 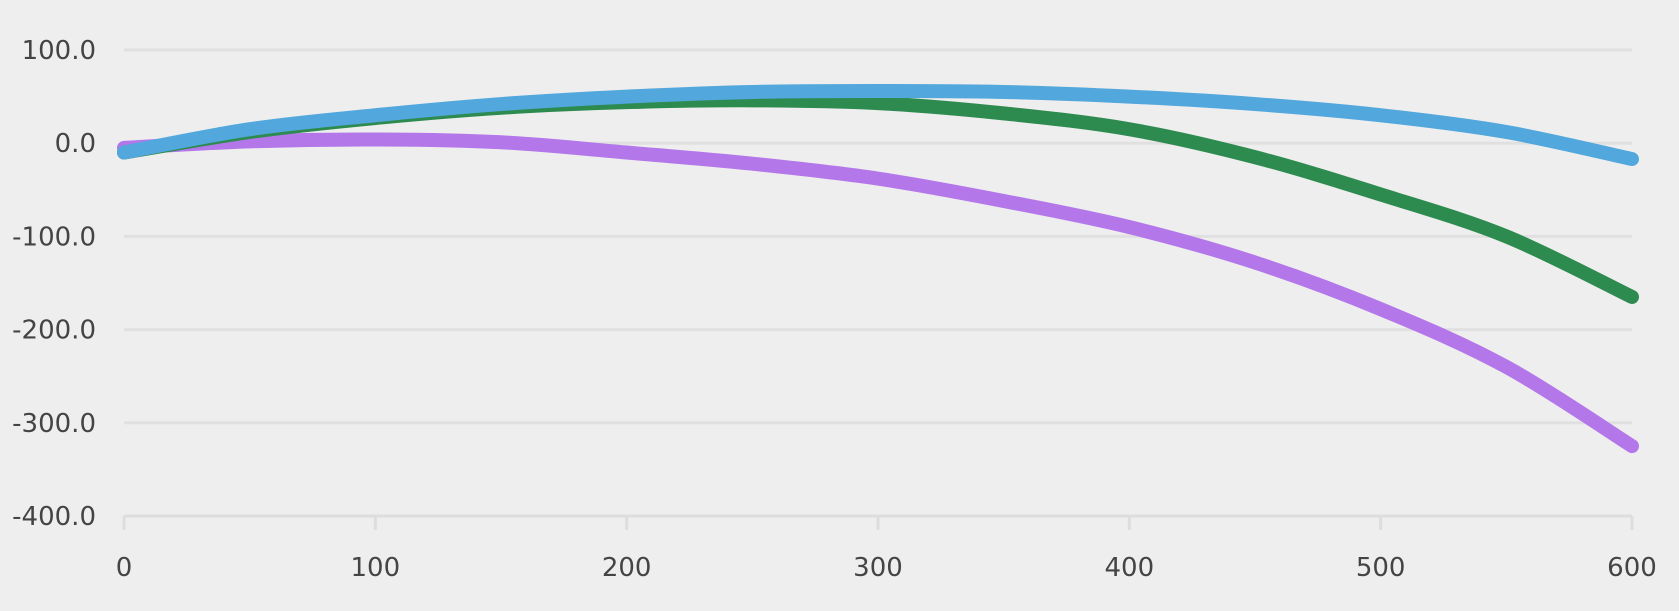 I want to click on x-tick-label: 0, so click(x=124, y=568).